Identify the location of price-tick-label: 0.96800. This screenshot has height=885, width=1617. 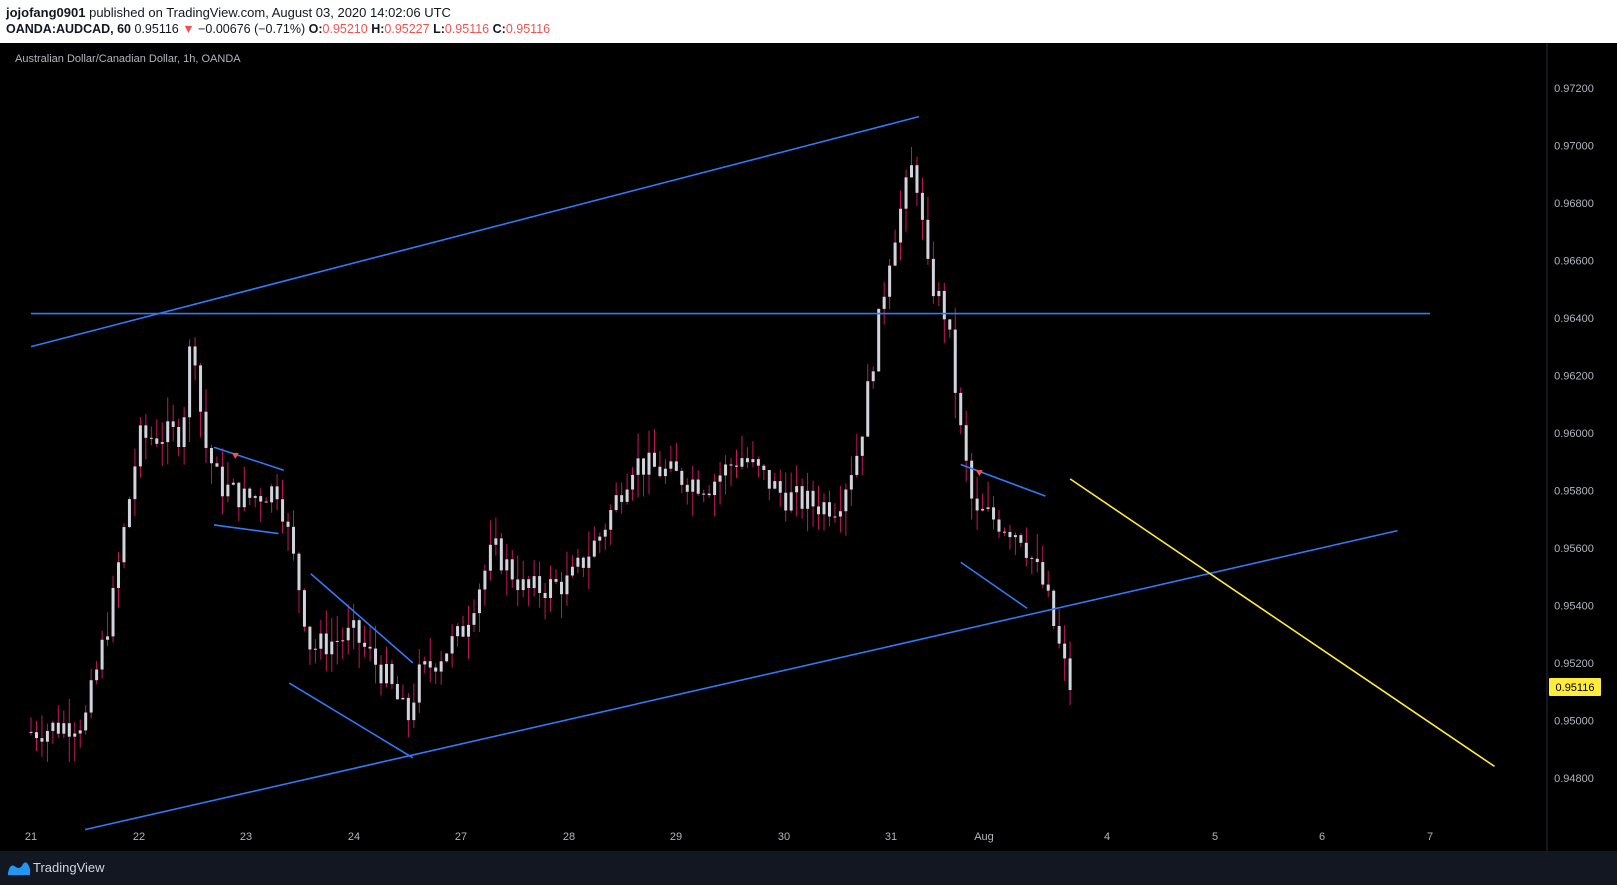
(1574, 204).